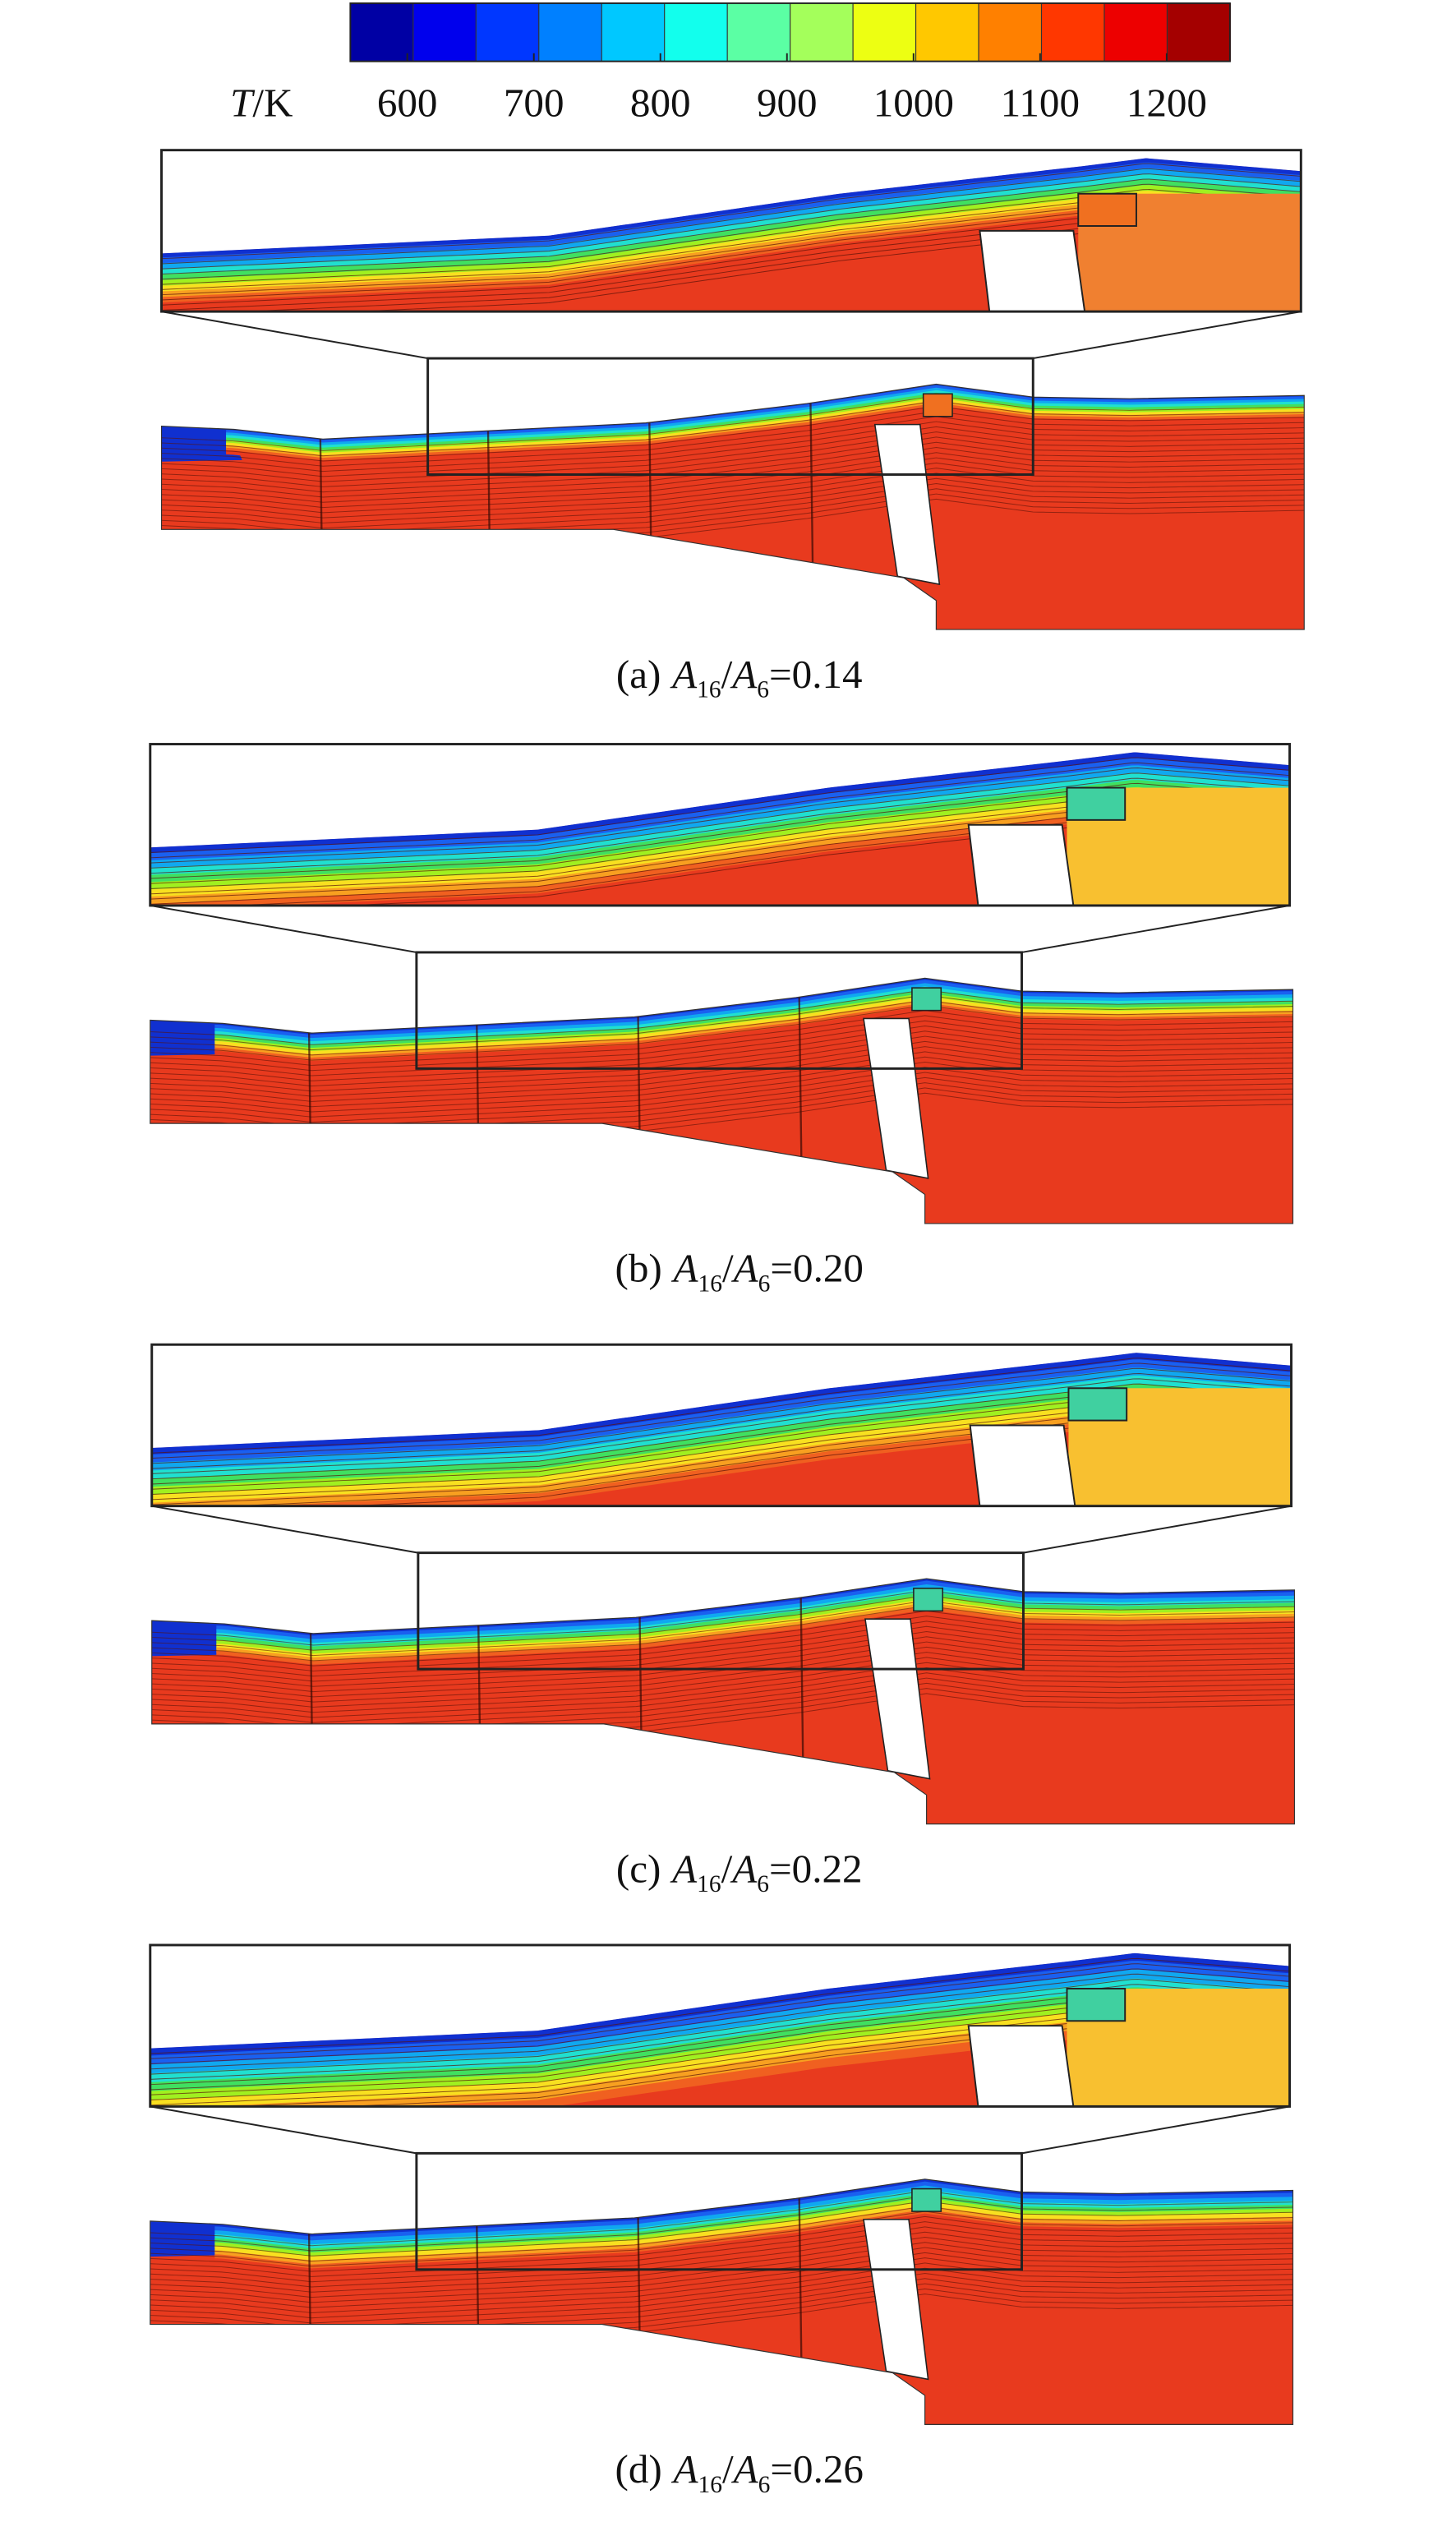  I want to click on colorbar-tick-label: 800, so click(660, 102).